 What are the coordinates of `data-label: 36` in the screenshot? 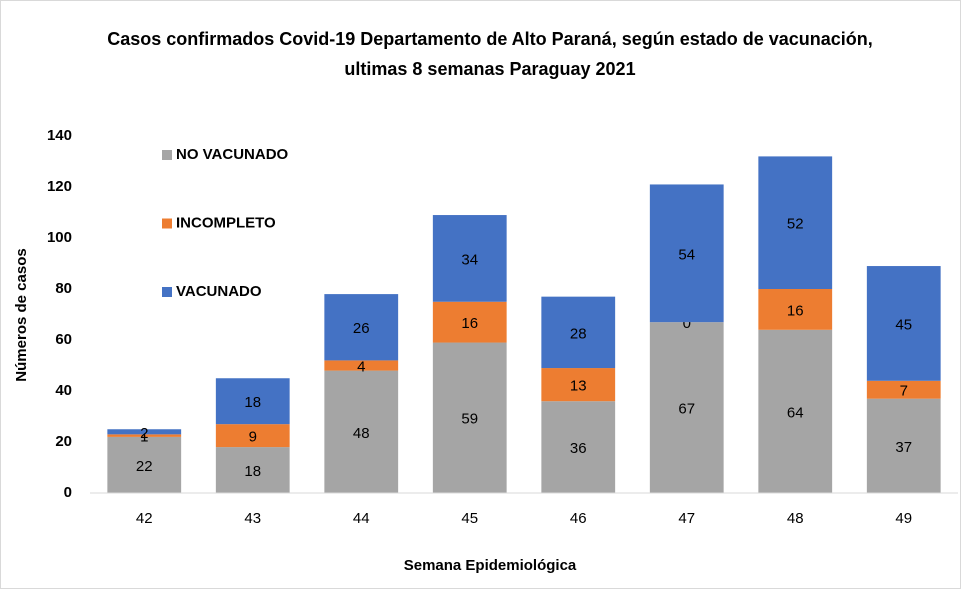 It's located at (578, 448).